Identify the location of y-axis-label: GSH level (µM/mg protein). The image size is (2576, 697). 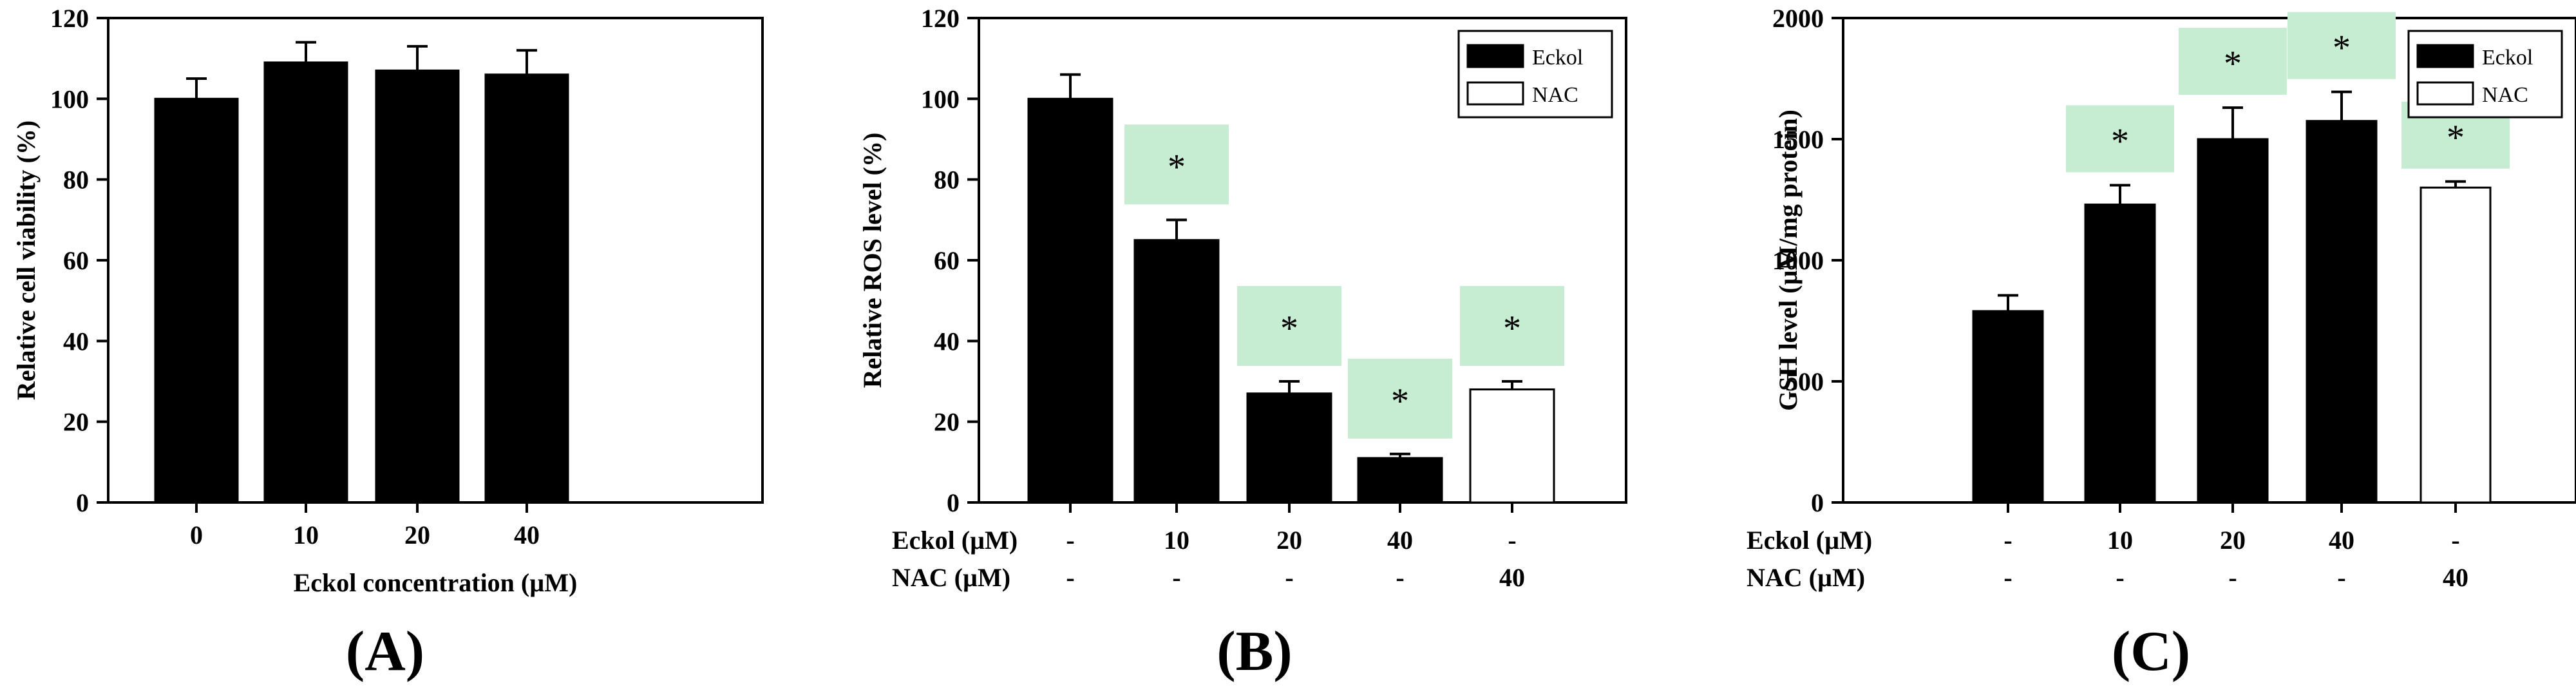
(1789, 260).